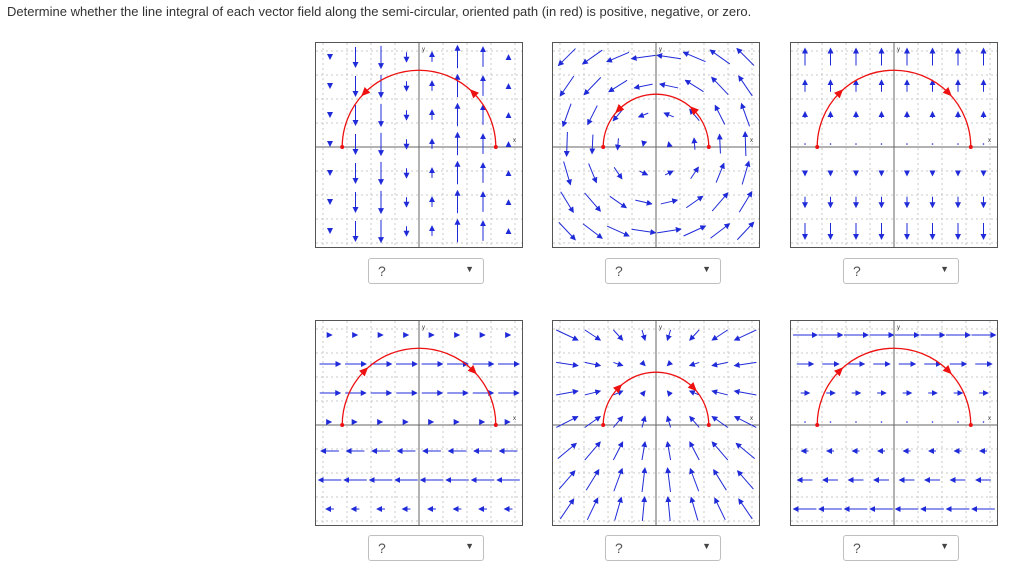  I want to click on answer-dropdown-4: ? ▼, so click(426, 548).